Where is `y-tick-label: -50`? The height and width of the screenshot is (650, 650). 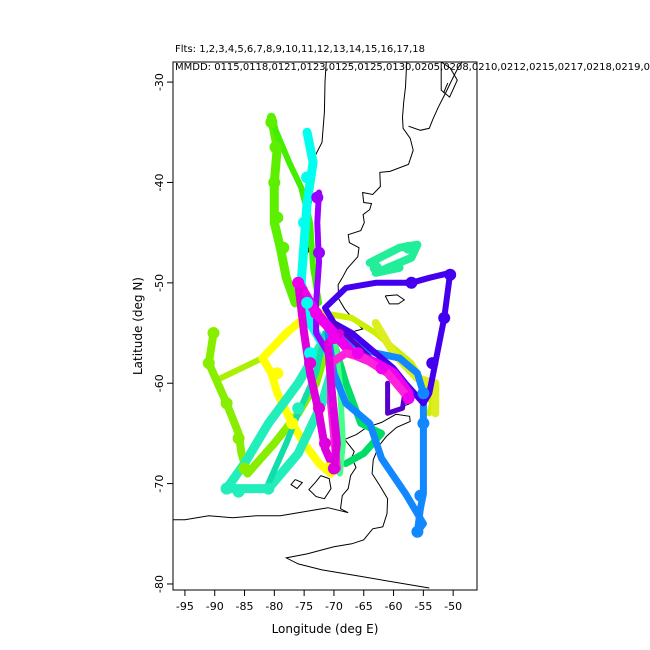
y-tick-label: -50 is located at coordinates (159, 283).